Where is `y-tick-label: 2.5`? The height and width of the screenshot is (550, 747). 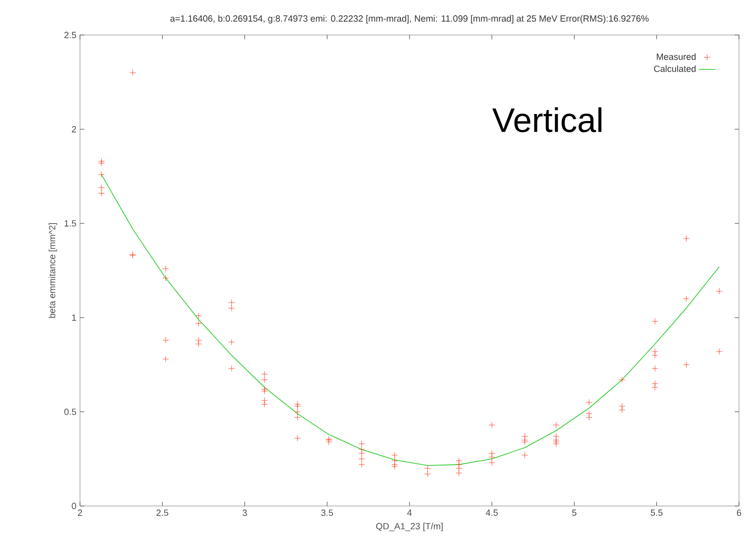 y-tick-label: 2.5 is located at coordinates (70, 35).